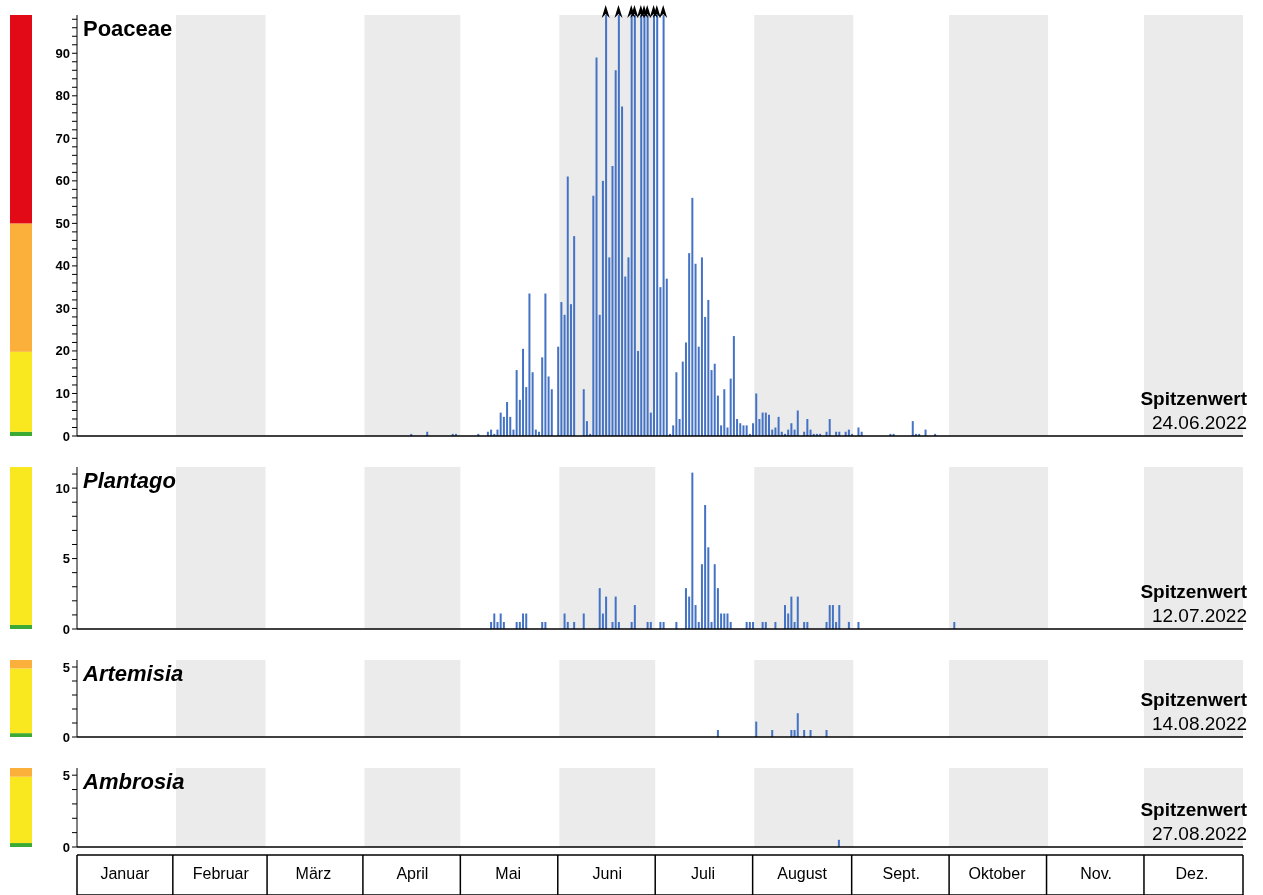  Describe the element at coordinates (508, 873) in the screenshot. I see `x-tick-label: Mai` at that location.